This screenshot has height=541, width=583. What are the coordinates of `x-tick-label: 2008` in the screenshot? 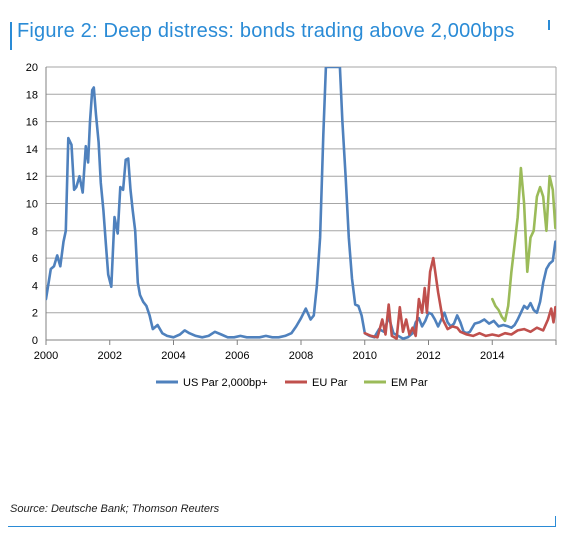 It's located at (301, 356).